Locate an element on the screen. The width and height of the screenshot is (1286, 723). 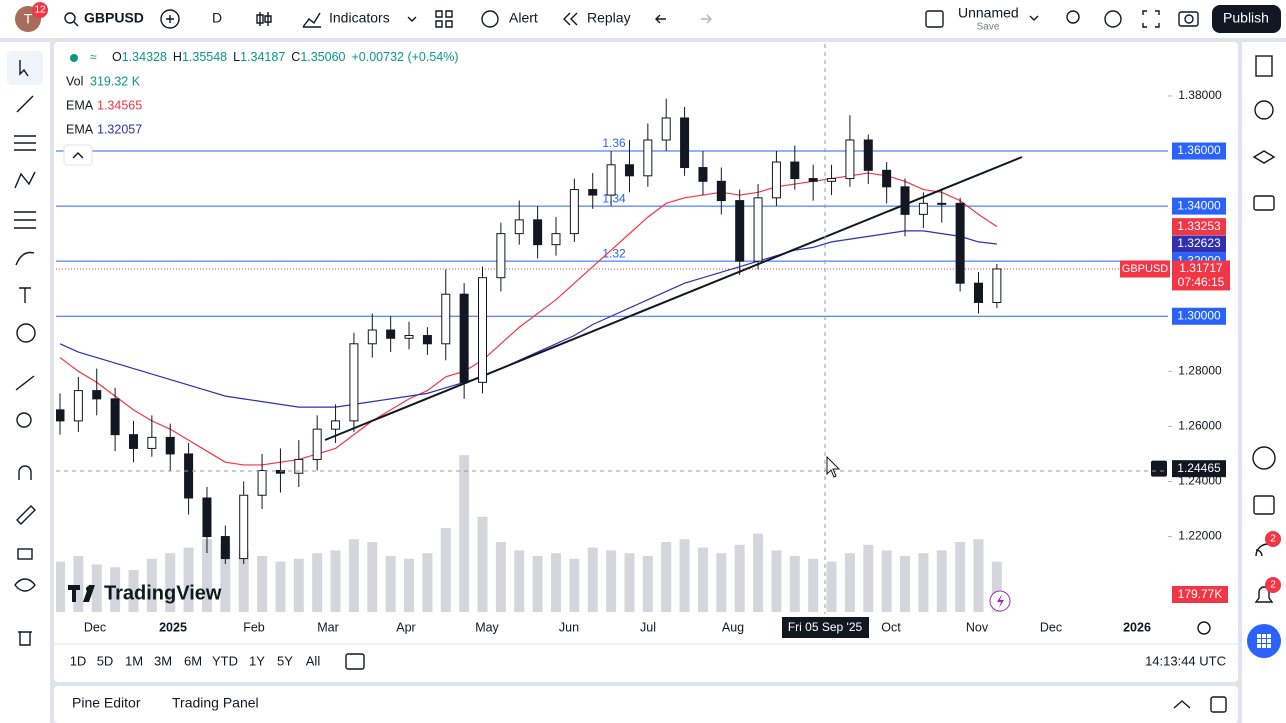
ohlc-change: +0.00732 (+0.54%) is located at coordinates (405, 57).